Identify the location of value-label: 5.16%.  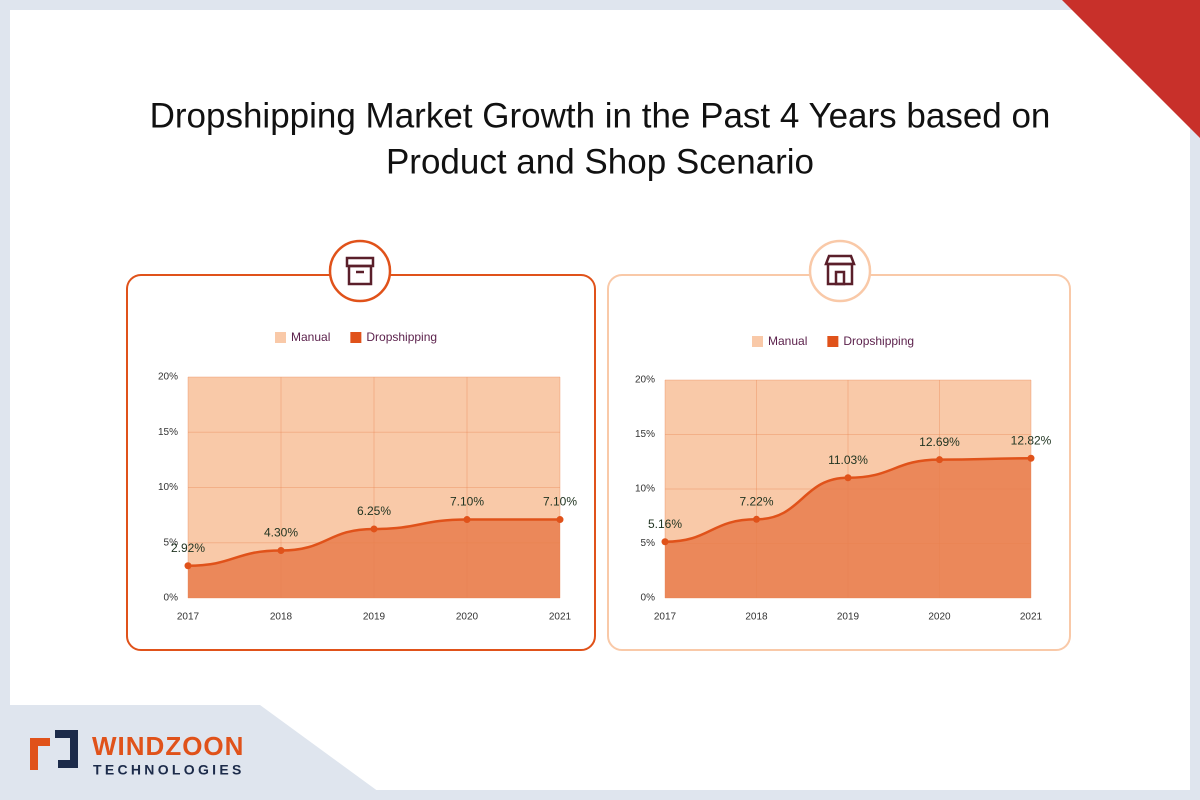
(665, 524).